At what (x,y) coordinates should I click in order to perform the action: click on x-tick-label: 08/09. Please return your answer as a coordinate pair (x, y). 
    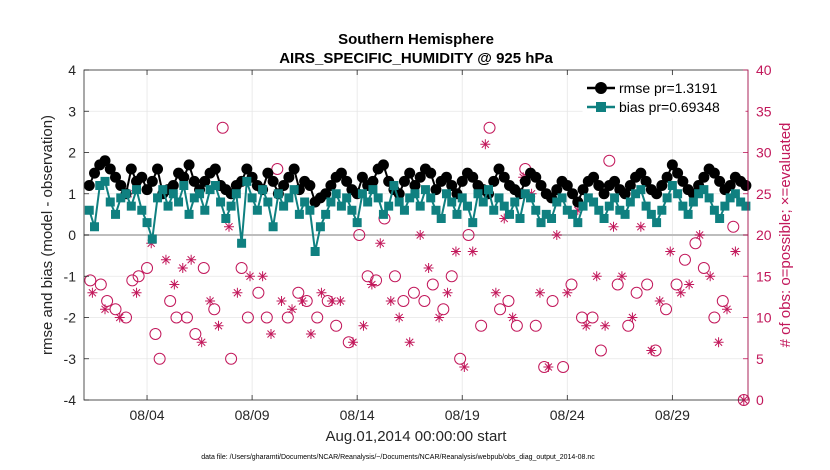
    Looking at the image, I should click on (252, 415).